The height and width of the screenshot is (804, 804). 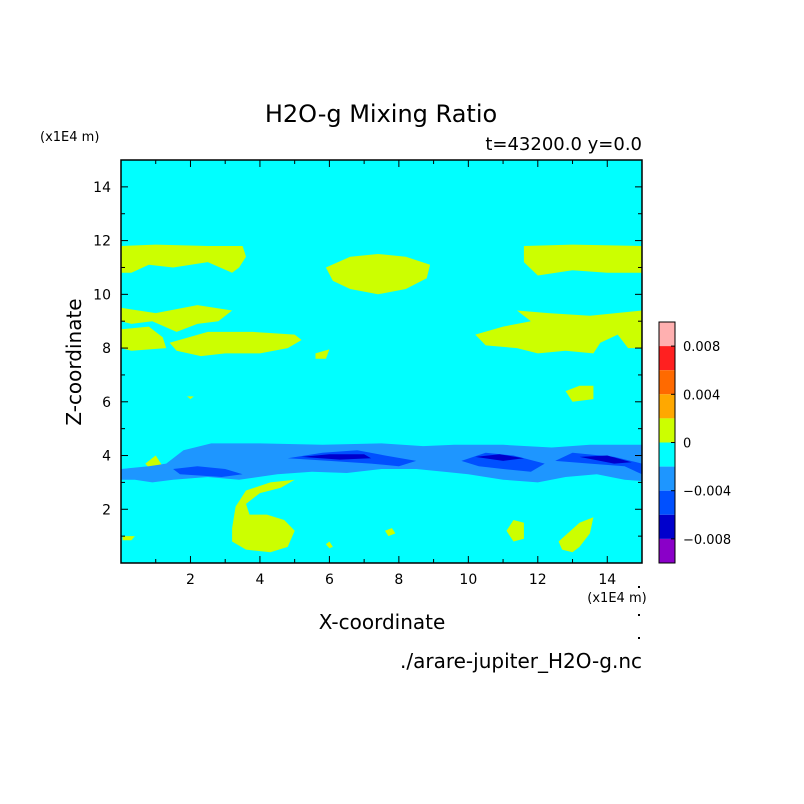 What do you see at coordinates (538, 580) in the screenshot?
I see `x-tick-label: 12` at bounding box center [538, 580].